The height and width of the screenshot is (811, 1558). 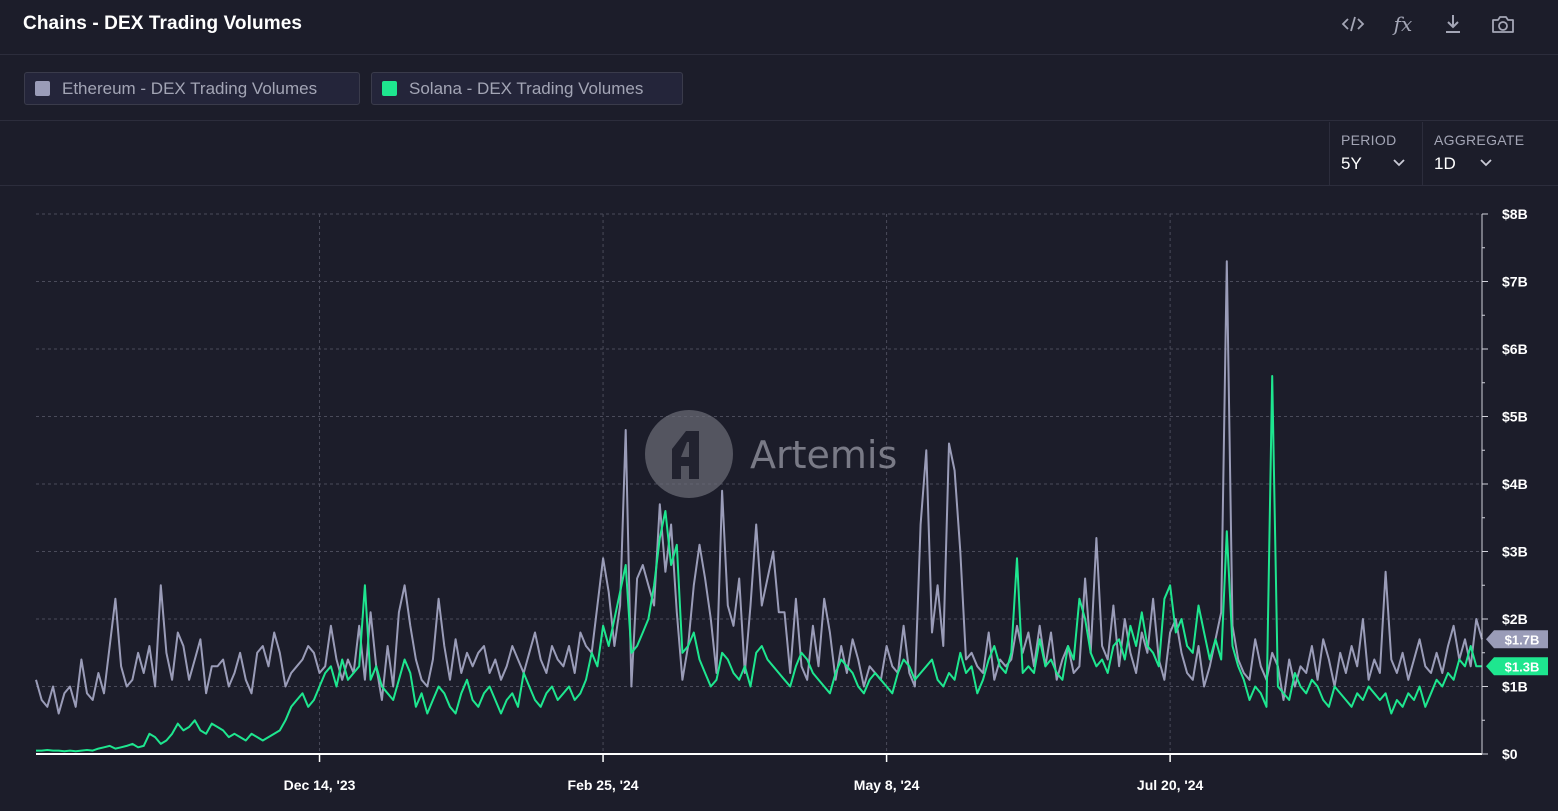 I want to click on last-value-badge-ethereum, so click(x=1517, y=639).